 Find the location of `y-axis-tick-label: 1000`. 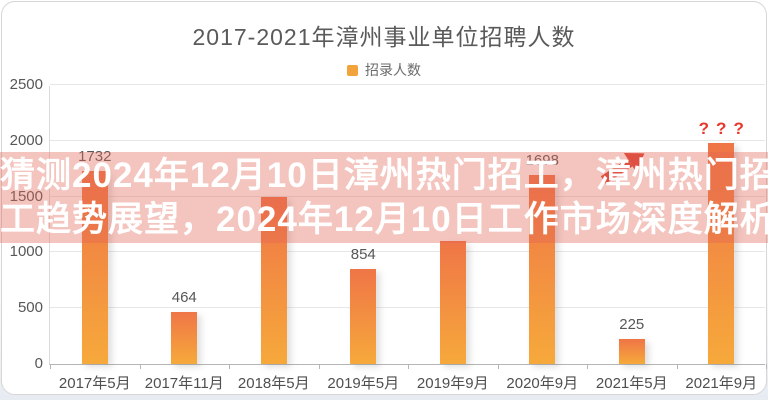

y-axis-tick-label: 1000 is located at coordinates (26, 252).